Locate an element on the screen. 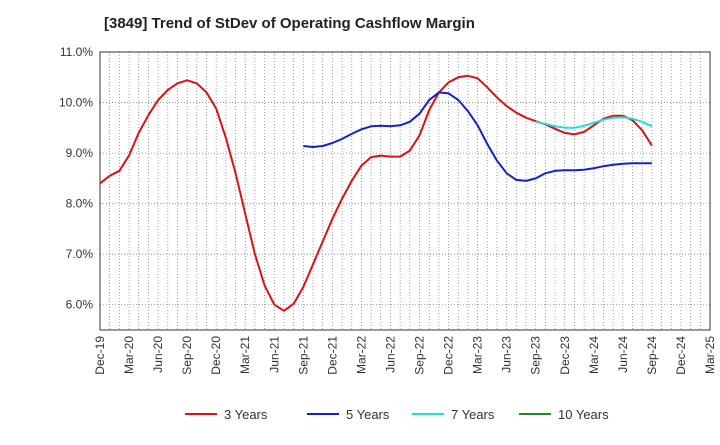  x-tick-label: Jun-20 is located at coordinates (158, 354).